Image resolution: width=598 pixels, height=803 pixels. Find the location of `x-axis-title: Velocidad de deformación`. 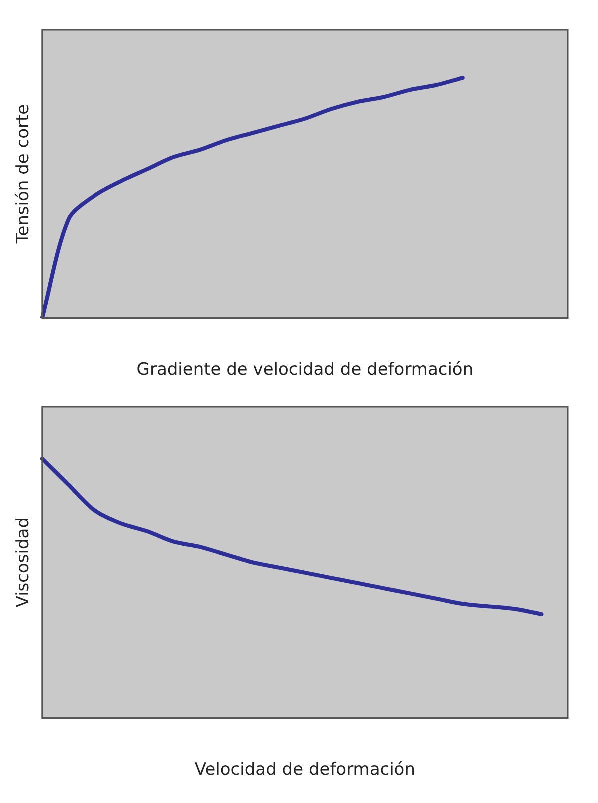

x-axis-title: Velocidad de deformación is located at coordinates (305, 770).